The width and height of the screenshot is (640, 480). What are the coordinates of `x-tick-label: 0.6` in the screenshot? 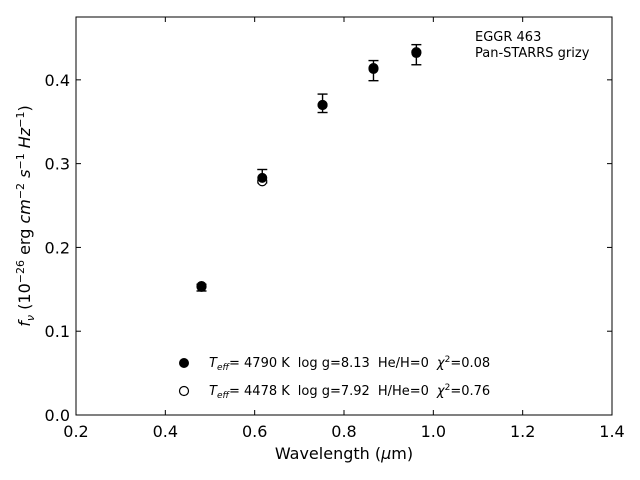 It's located at (254, 431).